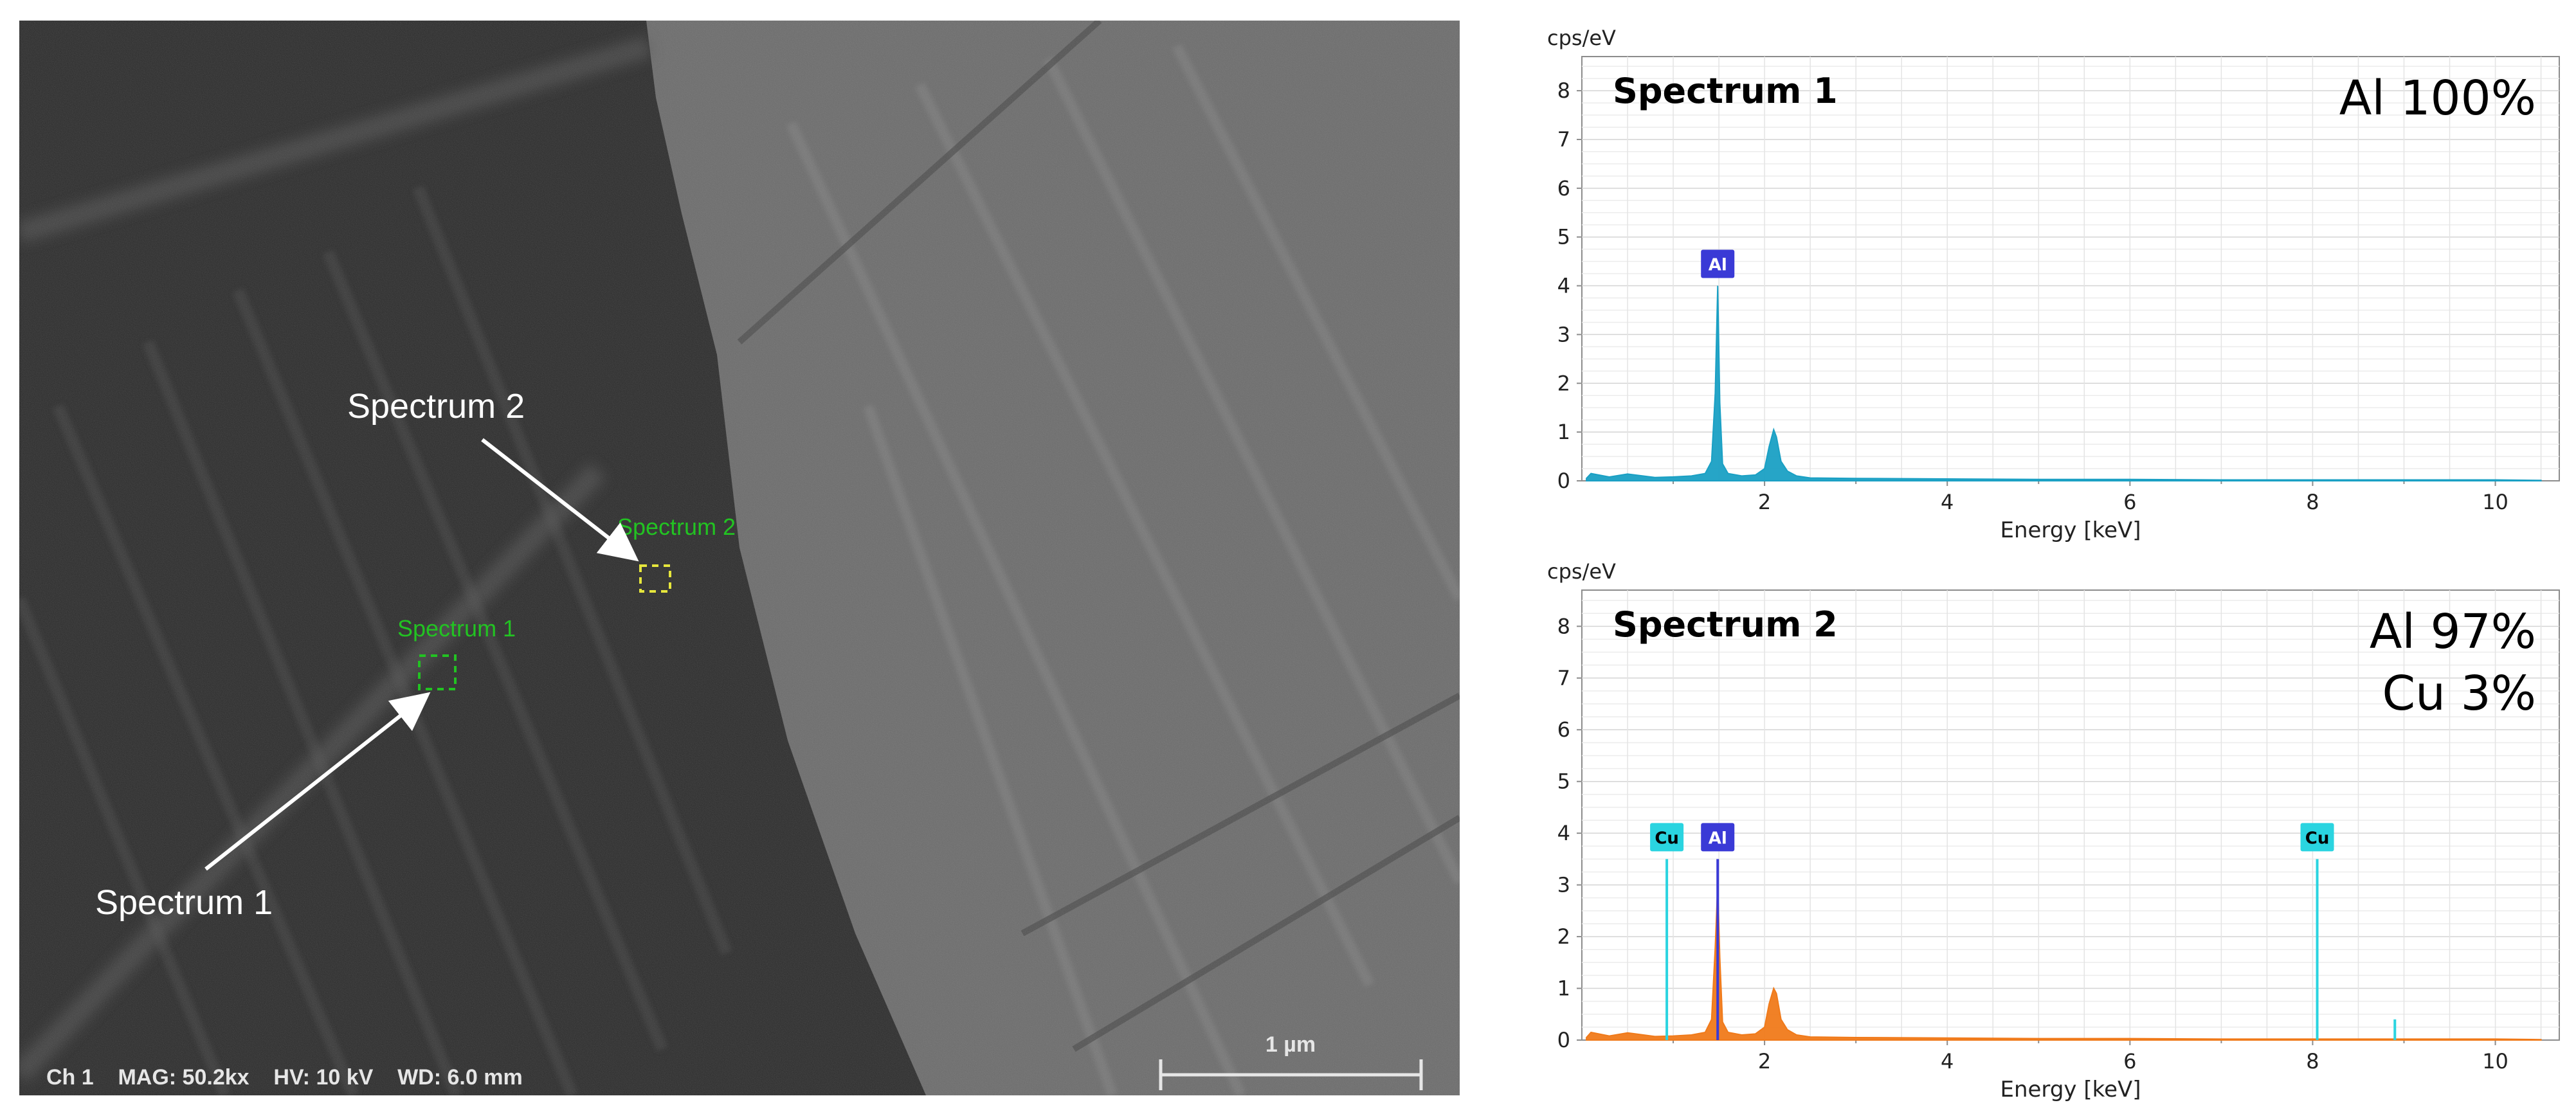 This screenshot has height=1114, width=2576. Describe the element at coordinates (1947, 502) in the screenshot. I see `chart-1-x-tick-label: 4` at that location.